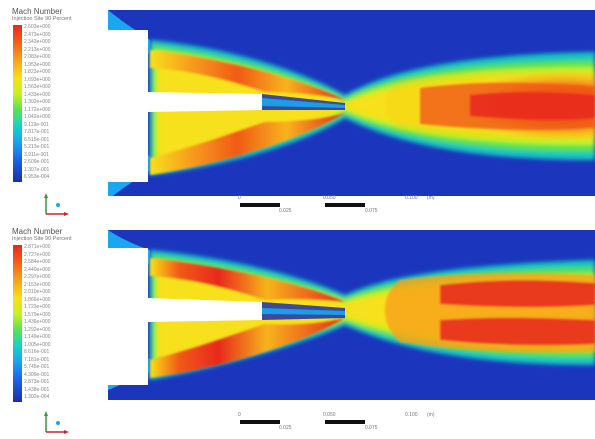  I want to click on legend-tick: 2.727e+000, so click(37, 254).